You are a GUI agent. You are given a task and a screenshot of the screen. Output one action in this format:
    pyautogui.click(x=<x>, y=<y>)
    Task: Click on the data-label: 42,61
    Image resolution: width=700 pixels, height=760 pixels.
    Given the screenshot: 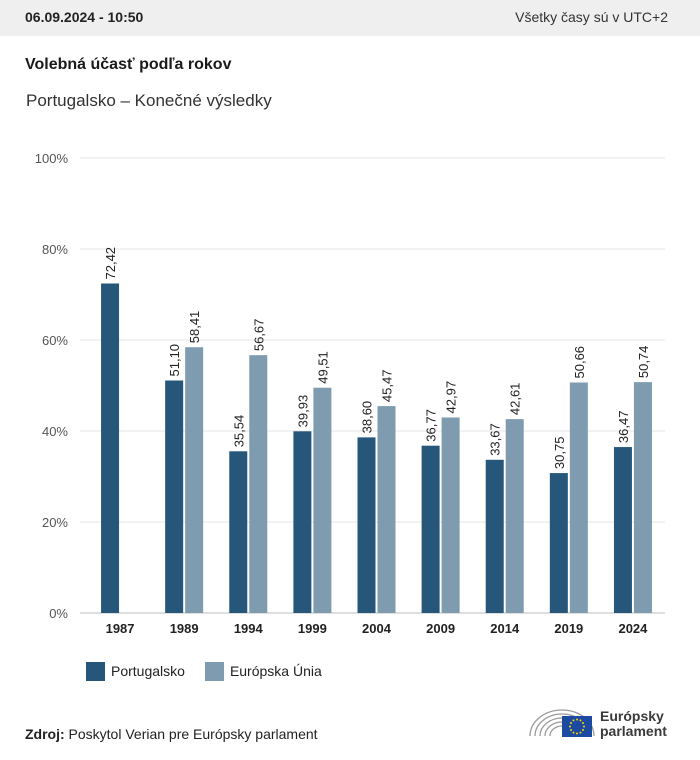 What is the action you would take?
    pyautogui.click(x=515, y=399)
    